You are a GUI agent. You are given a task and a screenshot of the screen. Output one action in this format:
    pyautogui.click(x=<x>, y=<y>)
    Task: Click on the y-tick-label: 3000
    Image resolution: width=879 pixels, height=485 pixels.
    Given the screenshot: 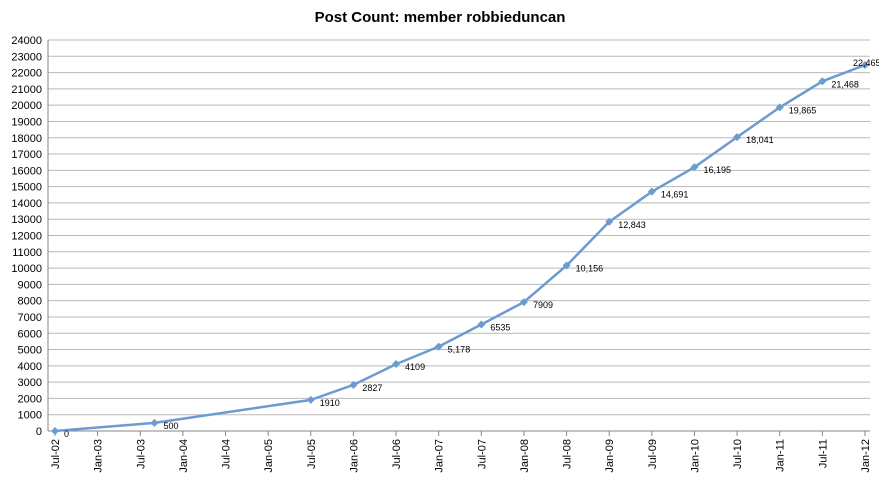 What is the action you would take?
    pyautogui.click(x=30, y=383)
    